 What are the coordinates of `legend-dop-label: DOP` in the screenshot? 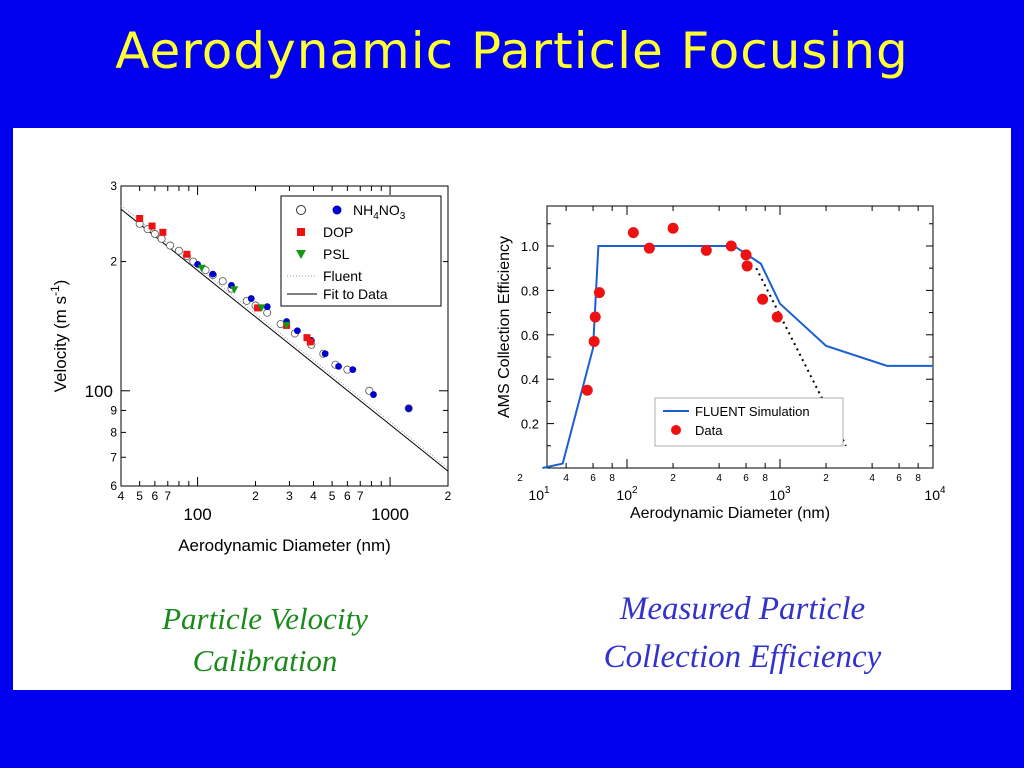 It's located at (338, 232).